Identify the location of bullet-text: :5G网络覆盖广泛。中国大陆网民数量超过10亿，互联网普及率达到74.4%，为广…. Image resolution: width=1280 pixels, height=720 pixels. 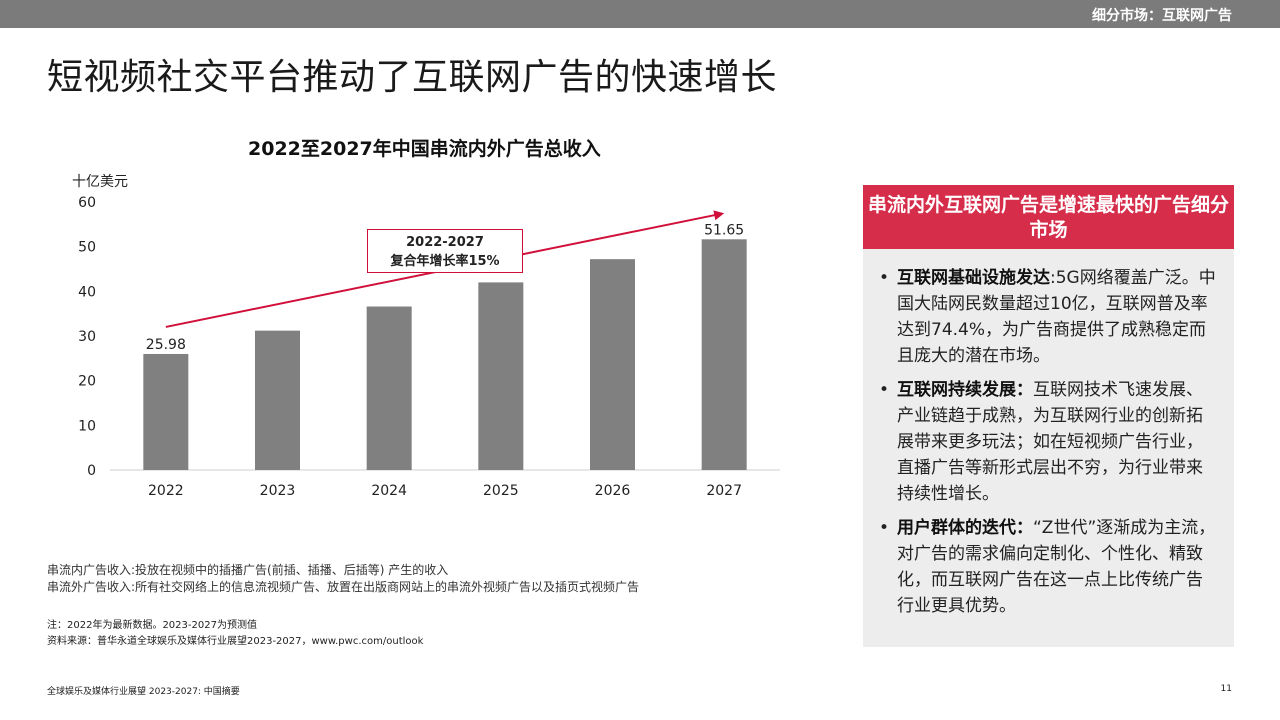
(1056, 317).